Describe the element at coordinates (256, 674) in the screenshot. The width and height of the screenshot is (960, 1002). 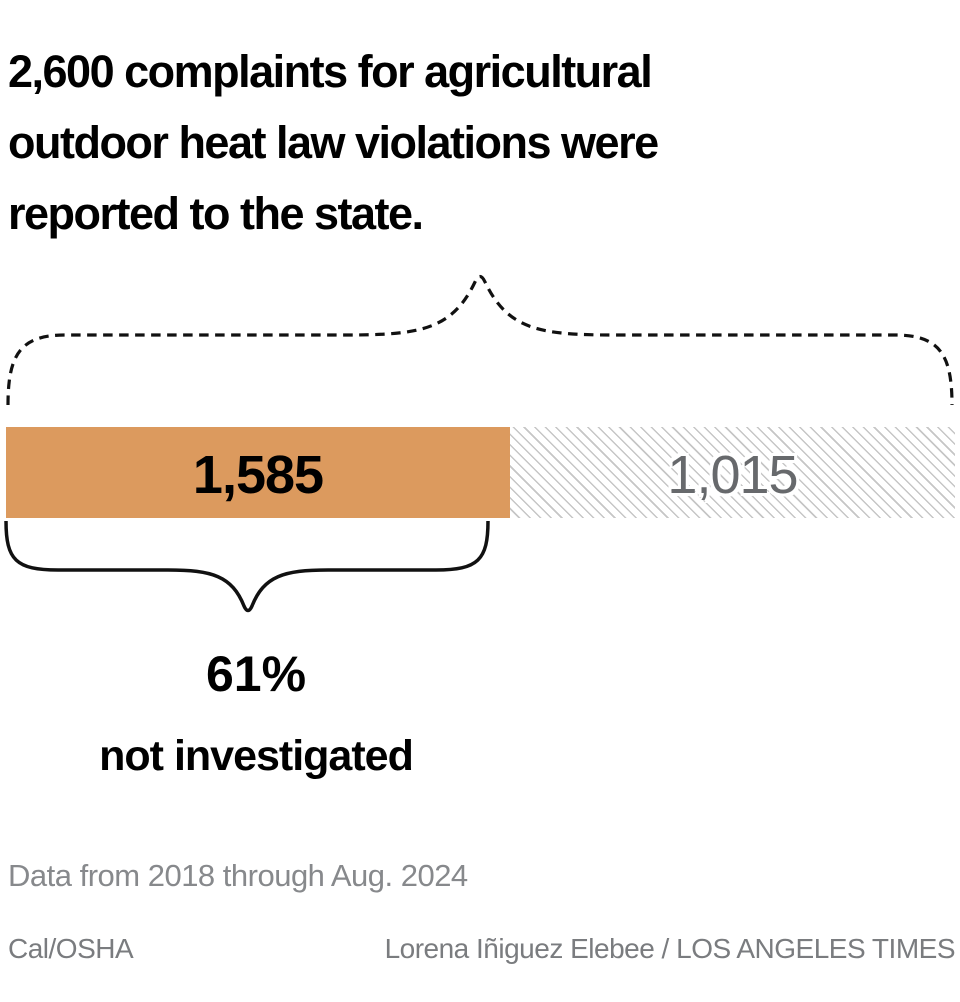
I see `annotation-percent: 61%` at that location.